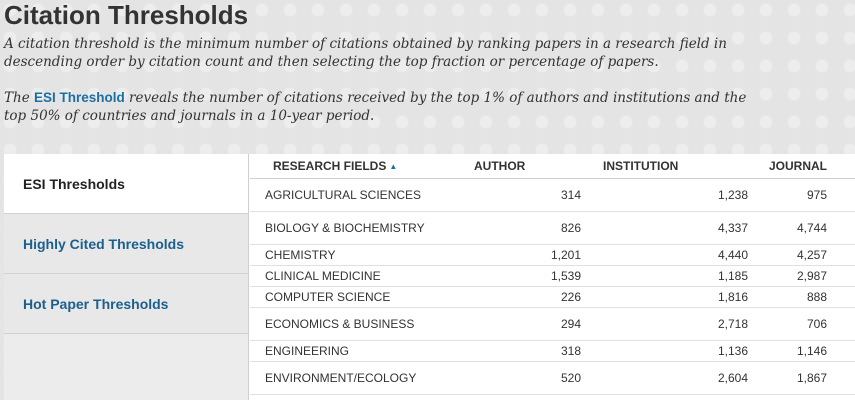 This screenshot has height=400, width=855. I want to click on research-field-cell: AGRICULTURAL SCIENCES, so click(349, 195).